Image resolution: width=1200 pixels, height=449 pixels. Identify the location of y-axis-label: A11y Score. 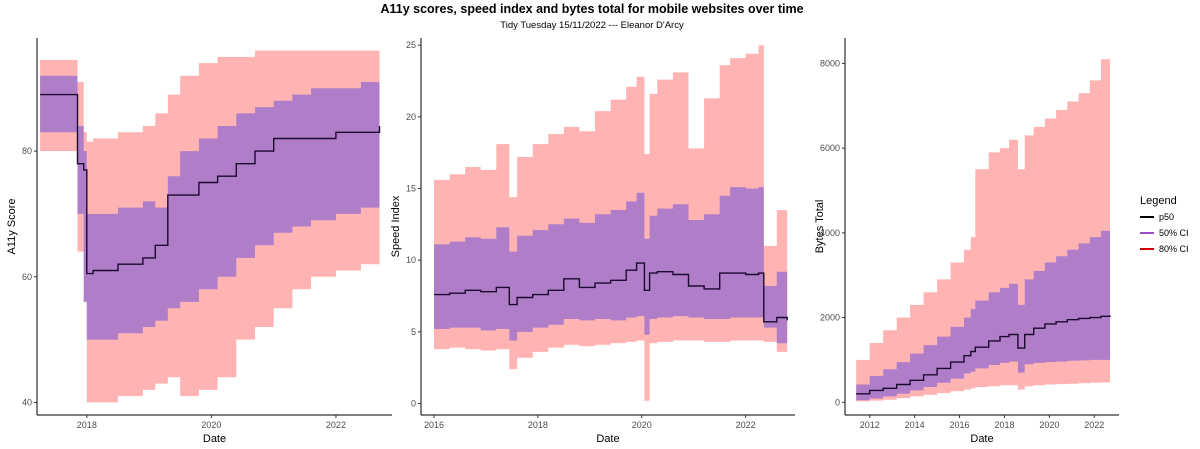
(12, 226).